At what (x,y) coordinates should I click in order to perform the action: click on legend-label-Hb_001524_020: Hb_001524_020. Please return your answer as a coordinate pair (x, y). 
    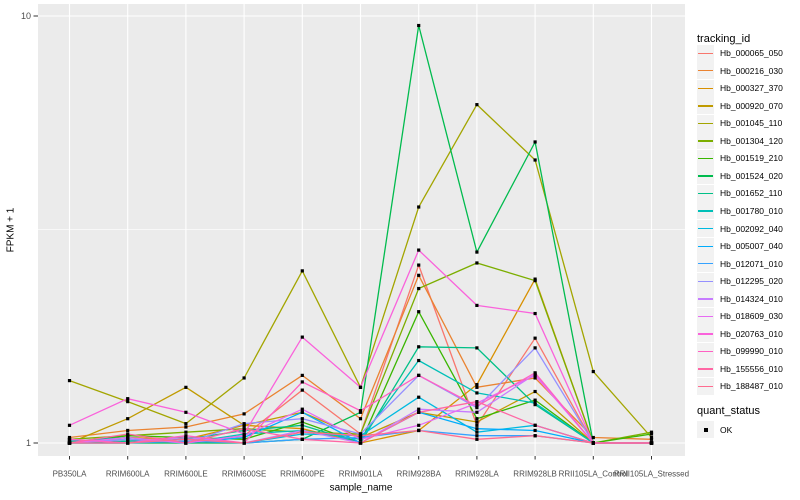
    Looking at the image, I should click on (751, 175).